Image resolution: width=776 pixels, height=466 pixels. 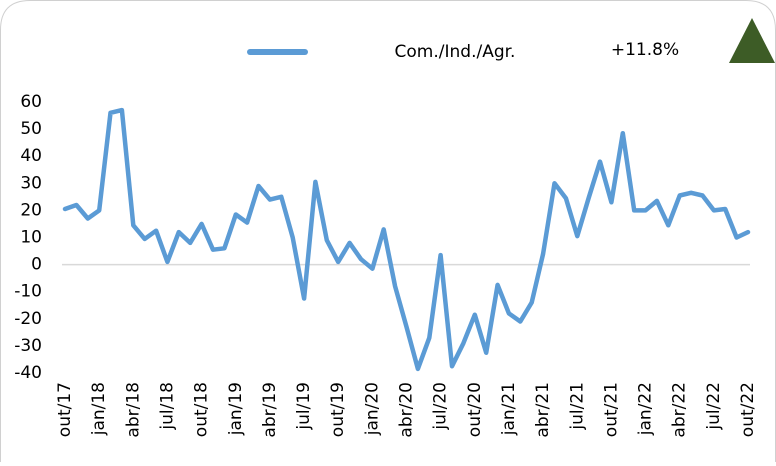 I want to click on x-tick-label: abr/18, so click(x=133, y=410).